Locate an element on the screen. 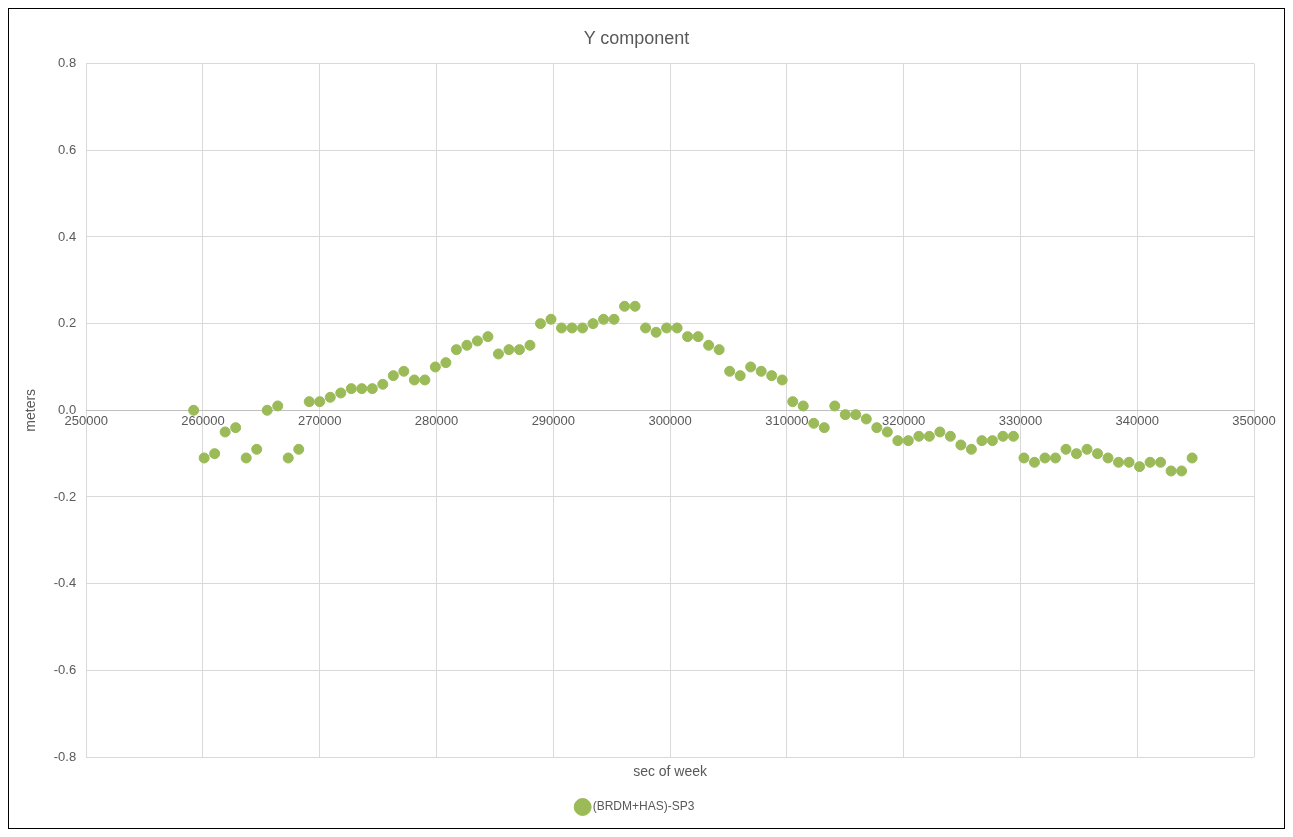  chart-title: Y component is located at coordinates (636, 37).